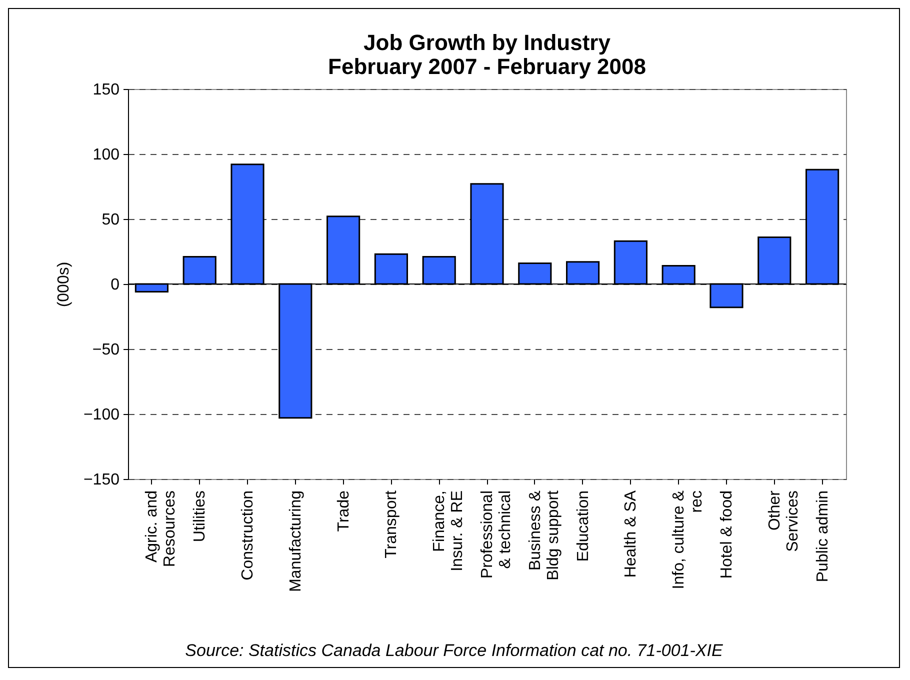 This screenshot has width=910, height=680. I want to click on source-note: Source: Statistics Canada Labour Force Information cat no. 71-001-XIE, so click(454, 651).